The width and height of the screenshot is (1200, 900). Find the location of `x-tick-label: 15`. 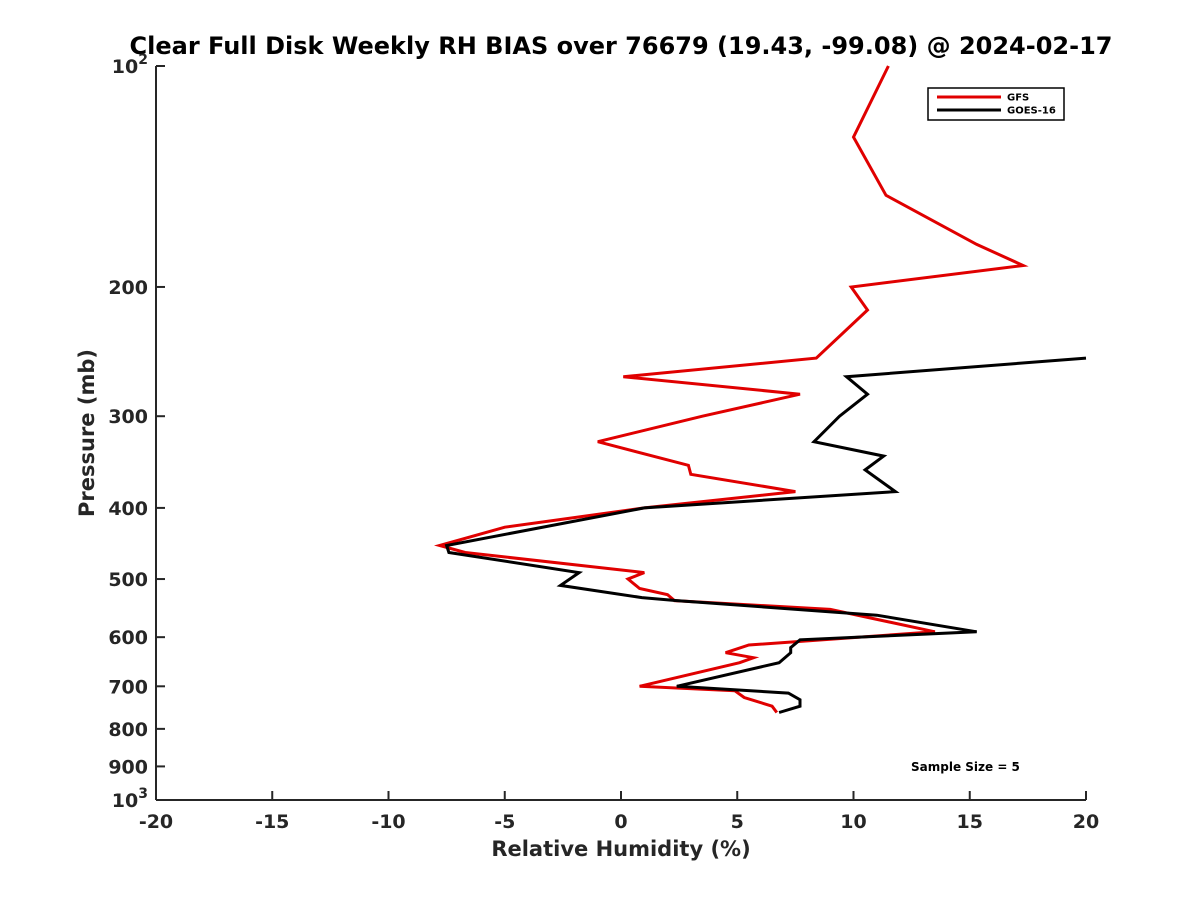

x-tick-label: 15 is located at coordinates (970, 822).